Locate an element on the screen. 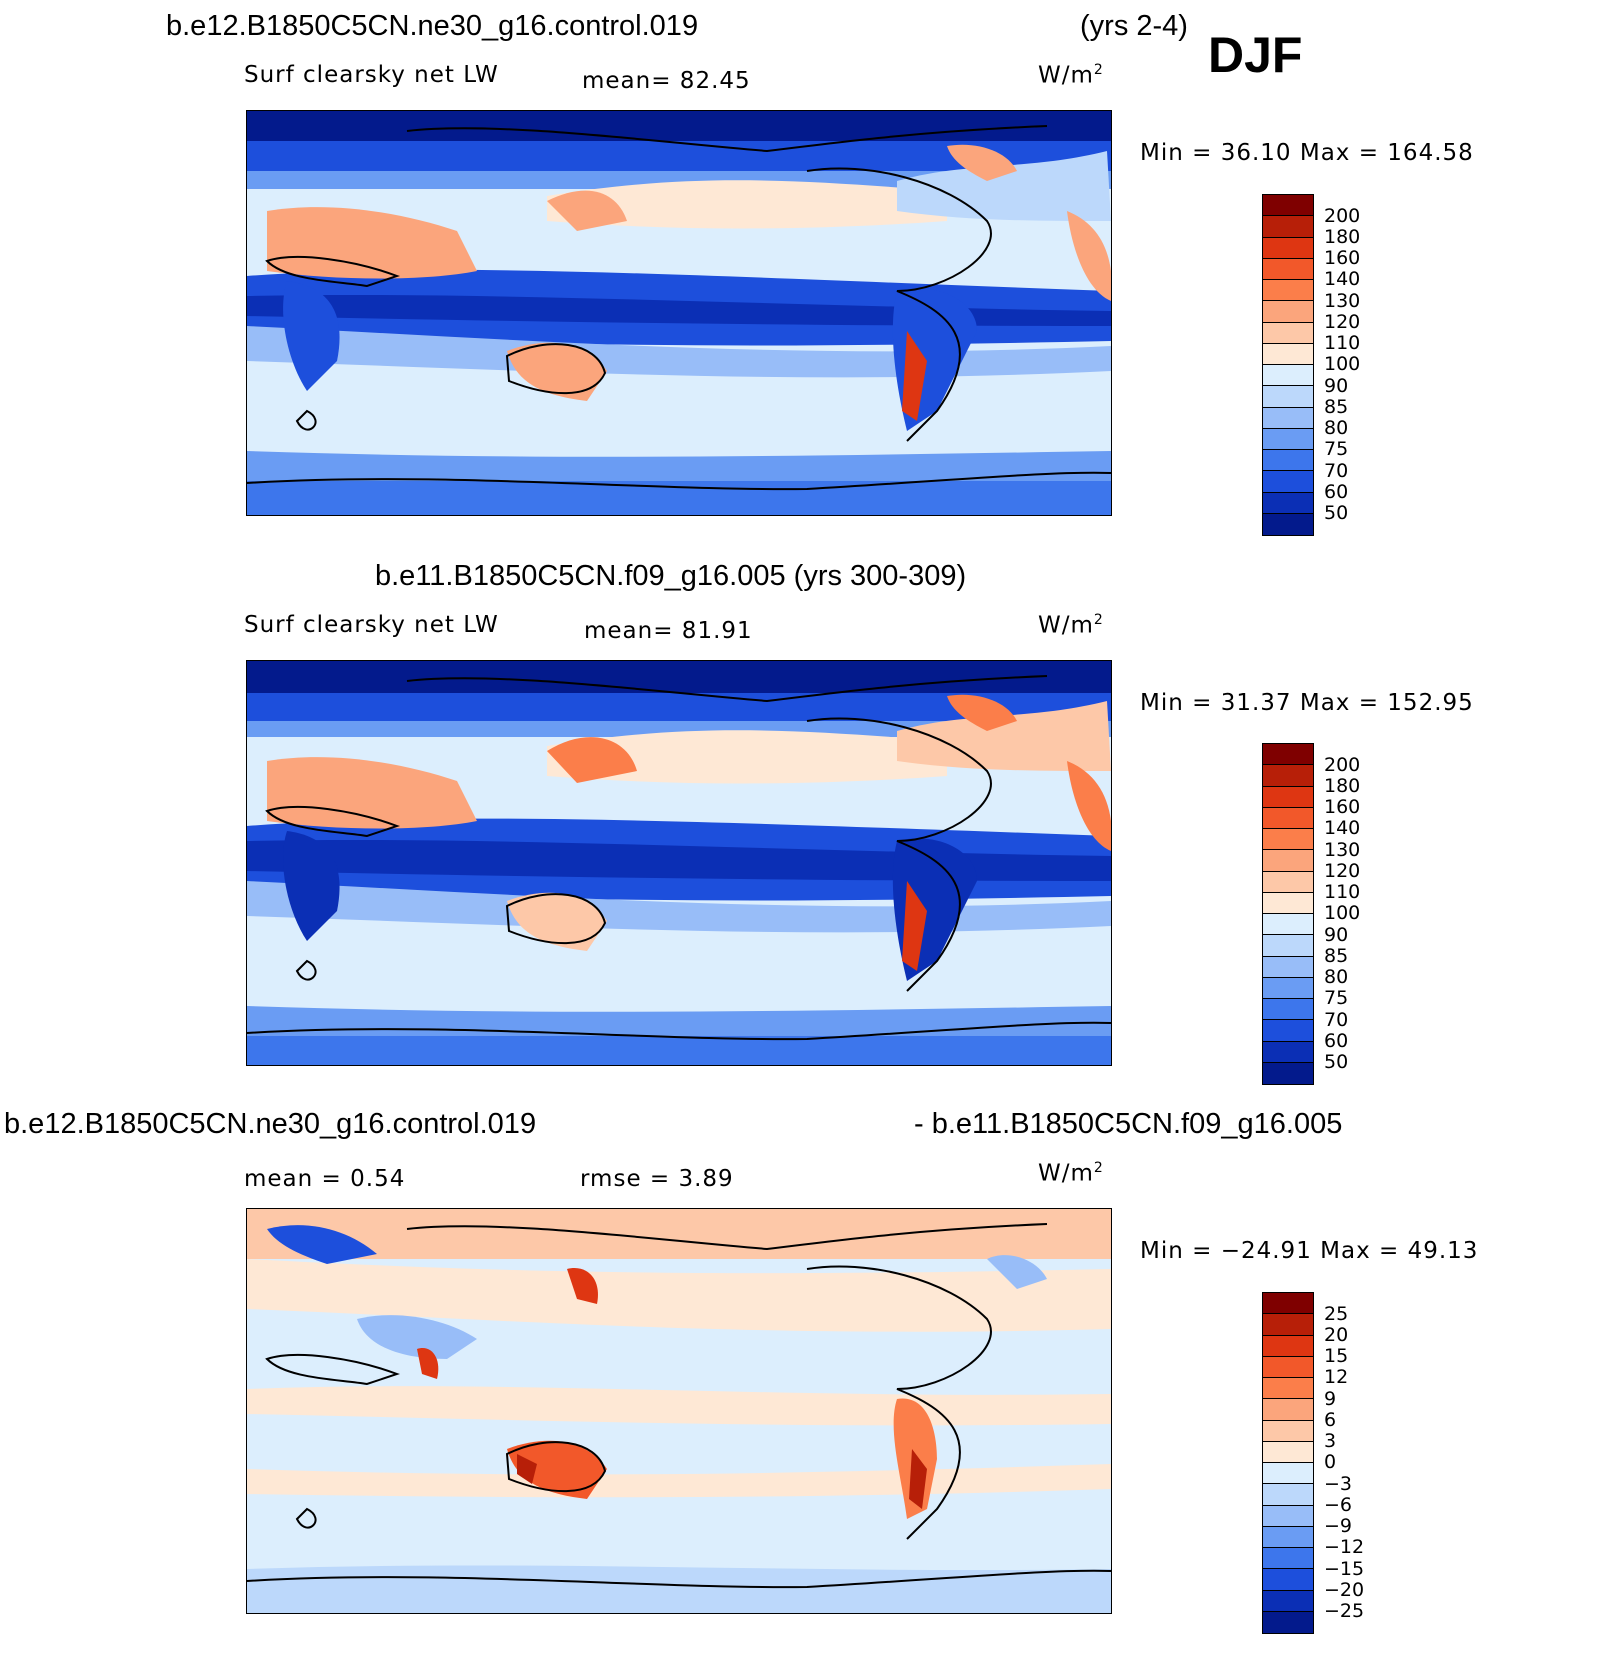  panel2-colorbar-tick: 130 is located at coordinates (1342, 850).